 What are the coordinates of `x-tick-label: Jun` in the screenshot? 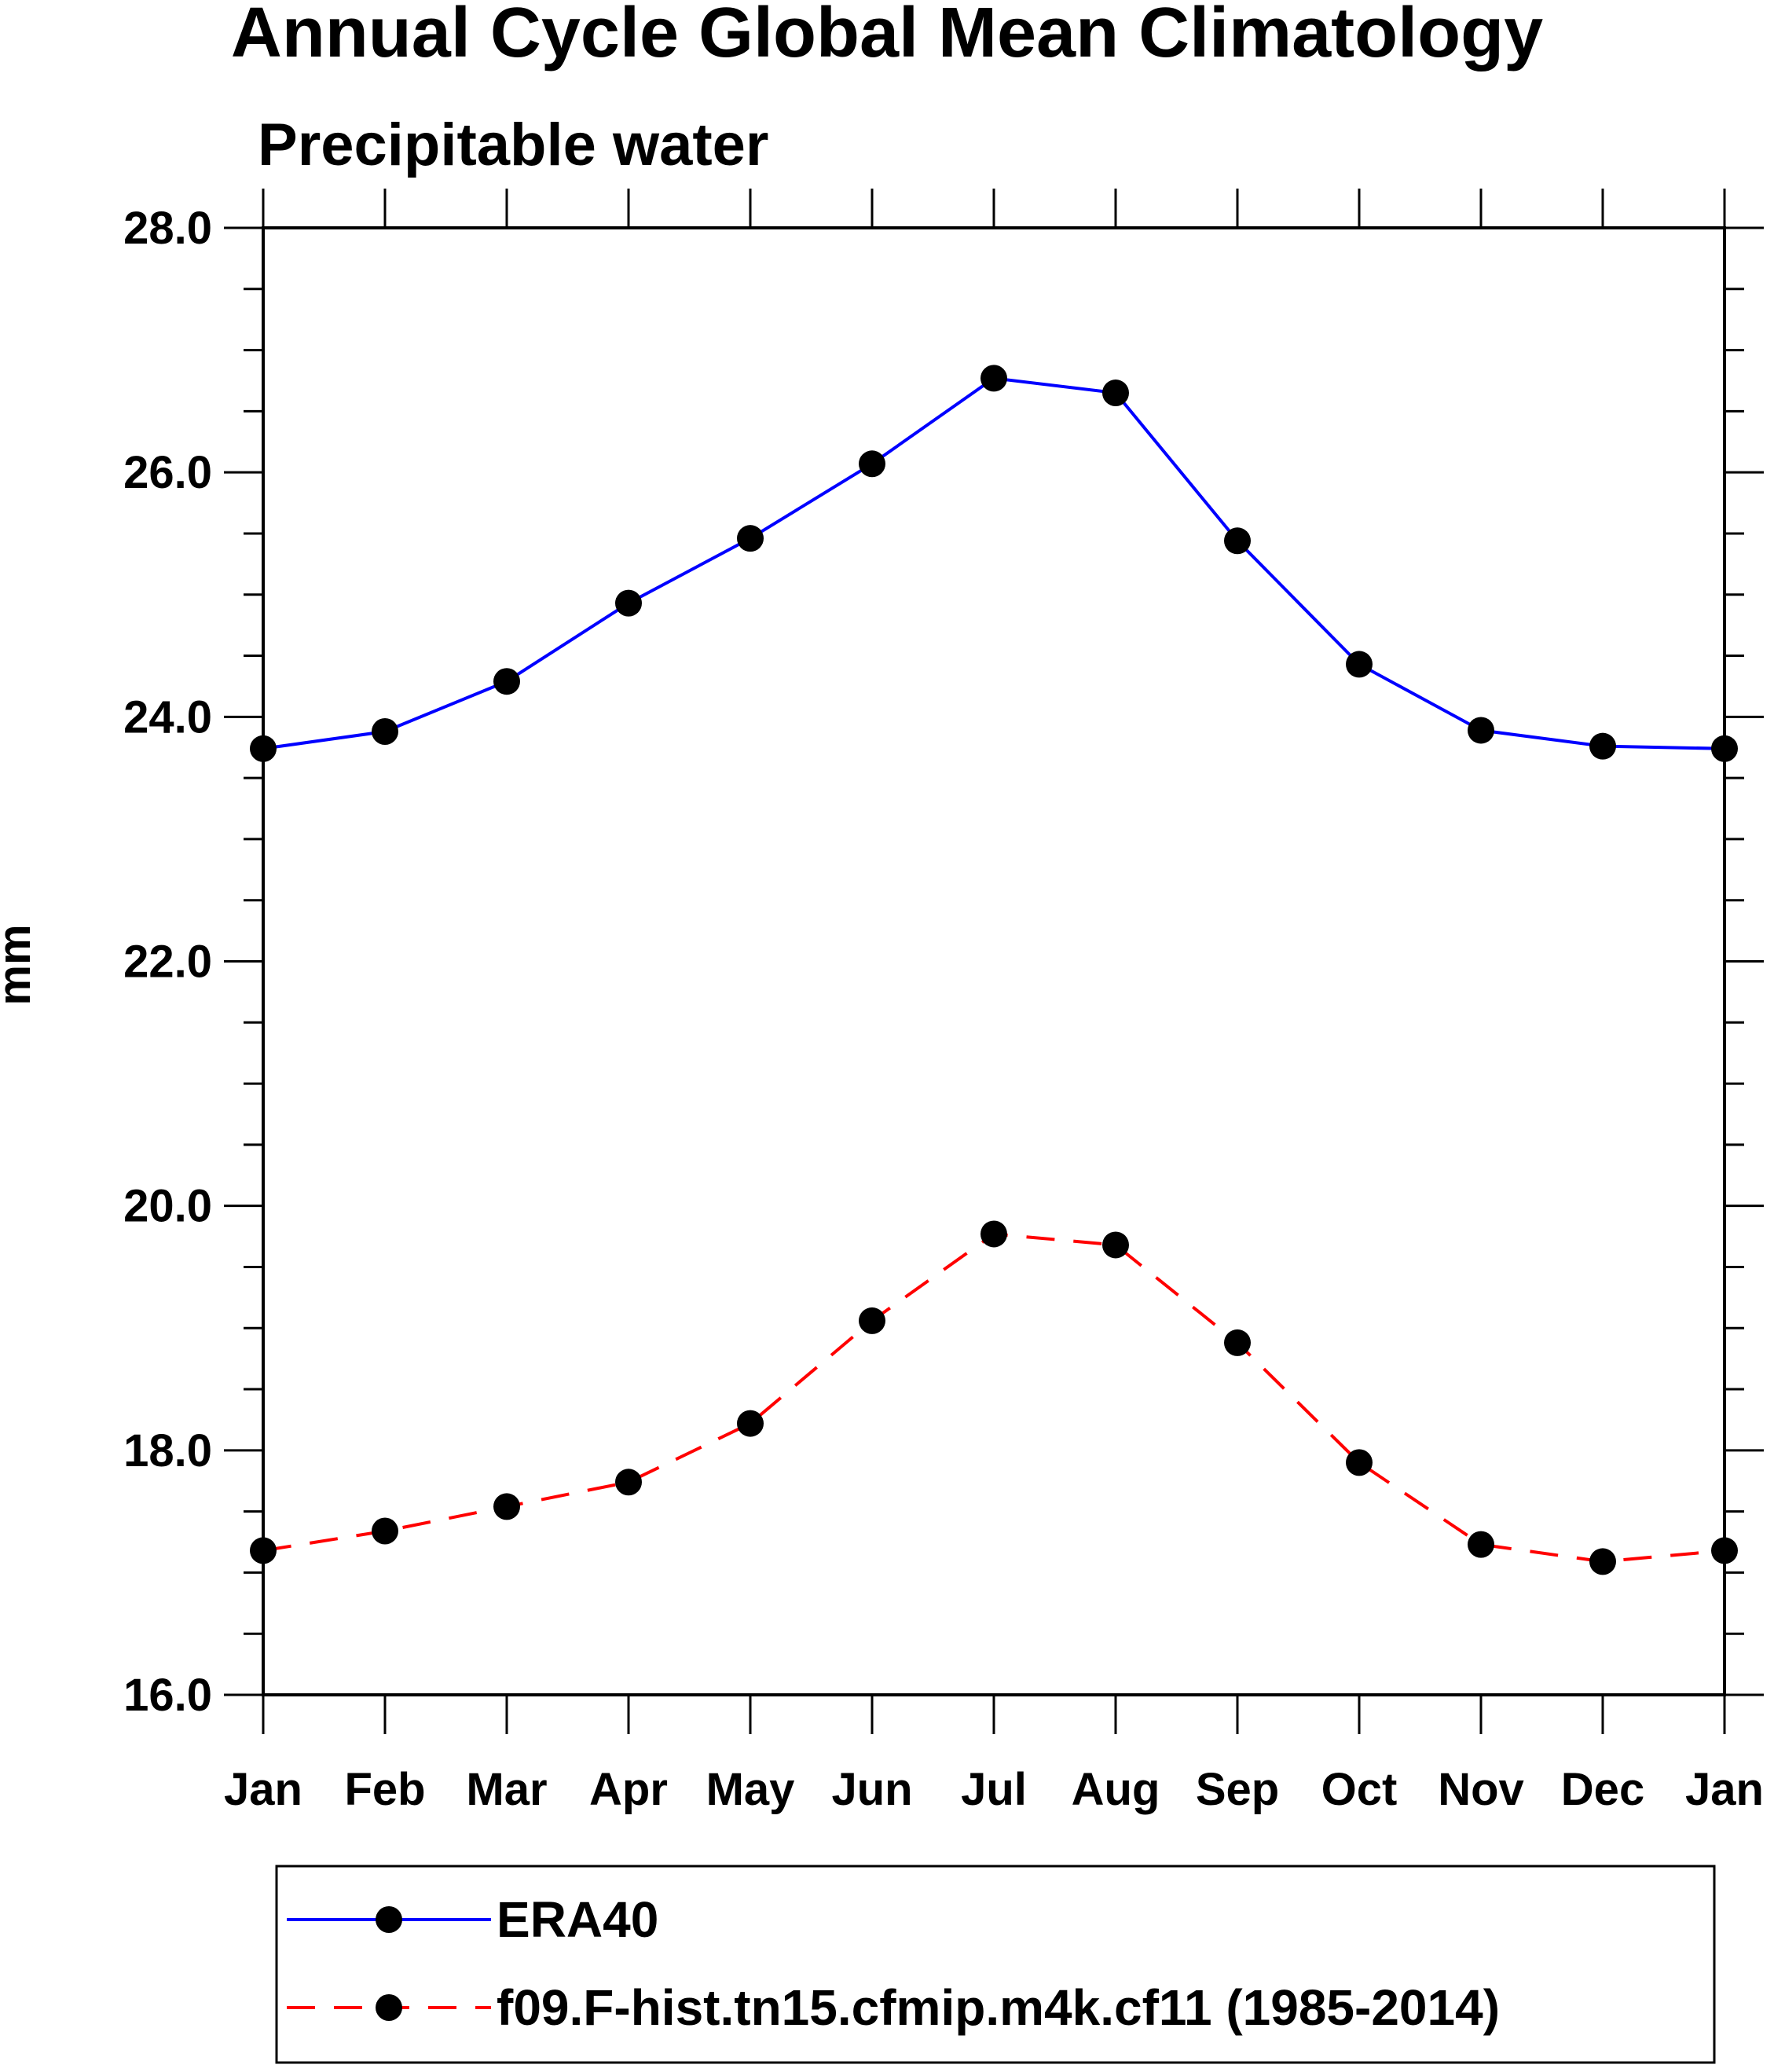 It's located at (871, 1789).